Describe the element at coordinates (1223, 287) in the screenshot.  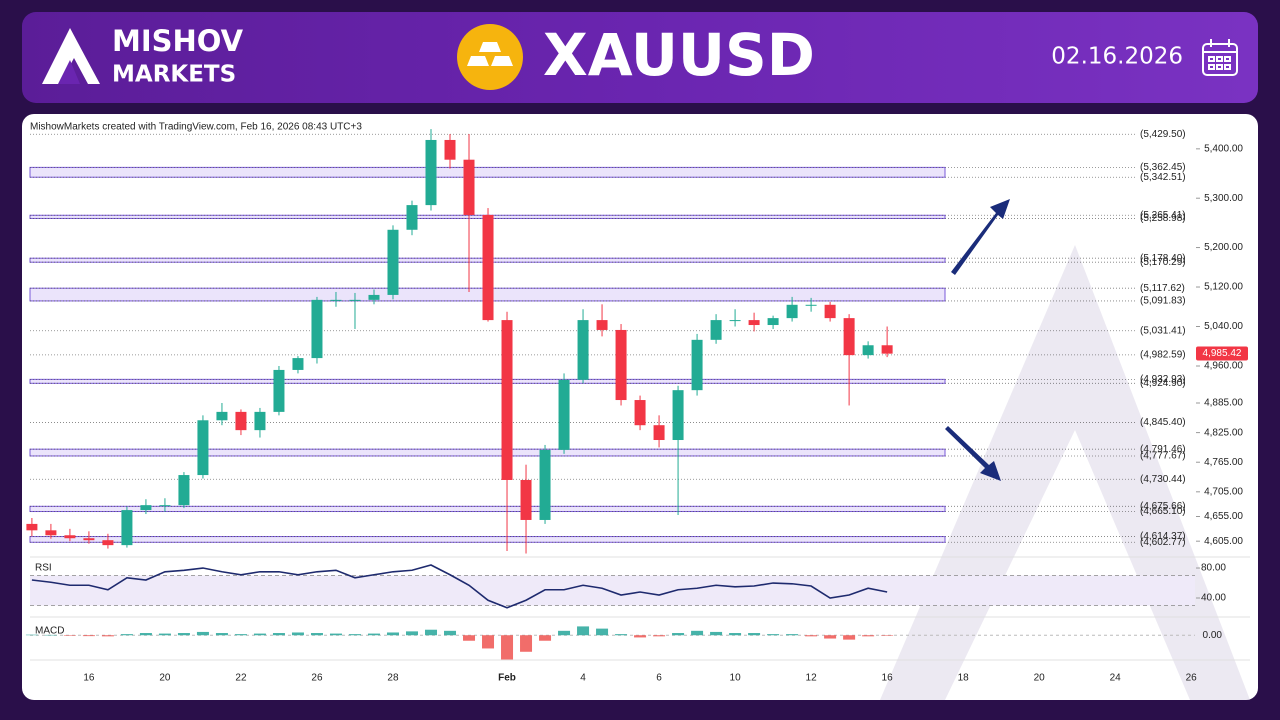
I see `y-tick-label: 5,120.00` at that location.